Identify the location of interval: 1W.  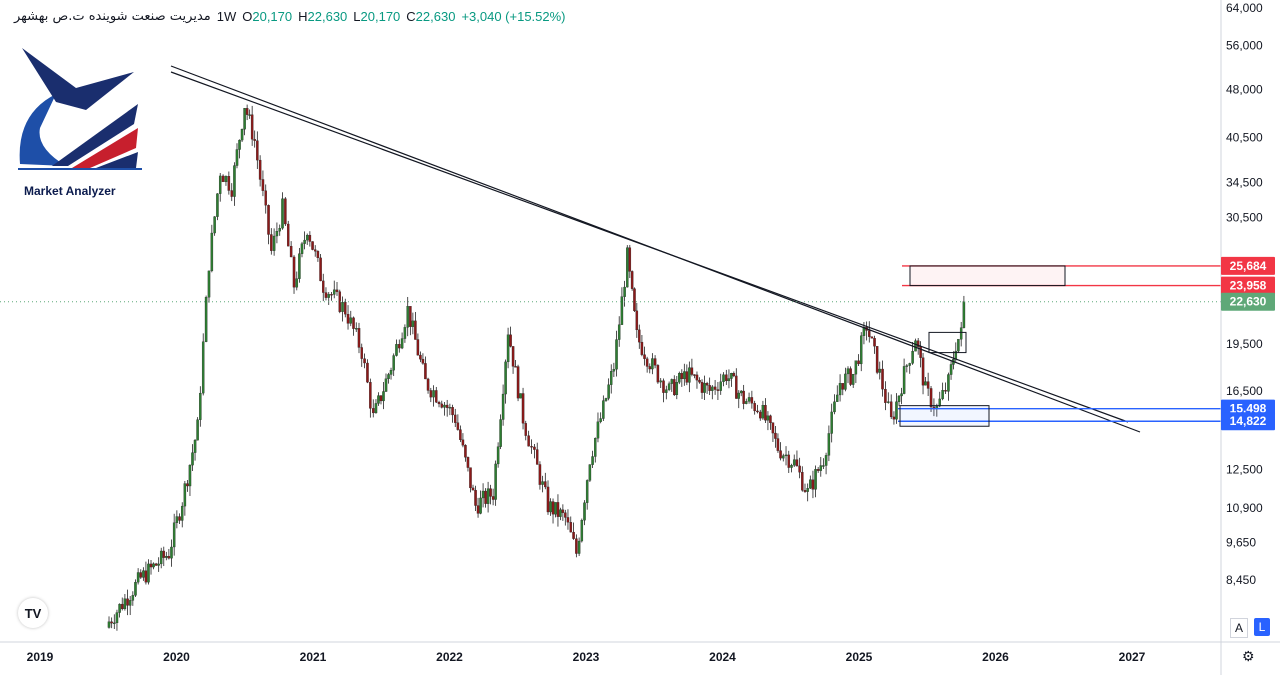
(226, 16).